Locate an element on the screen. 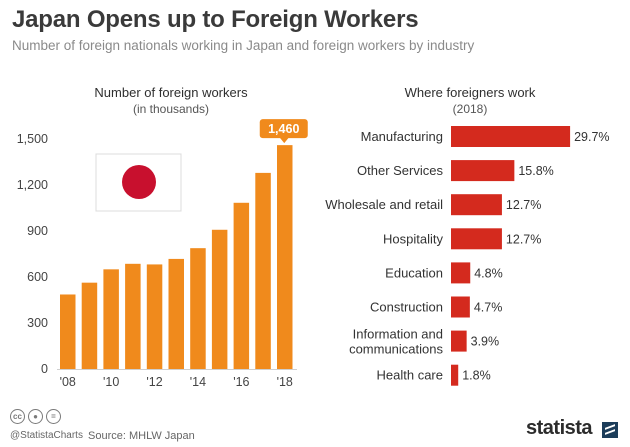  y-tick-label: 900 is located at coordinates (37, 231).